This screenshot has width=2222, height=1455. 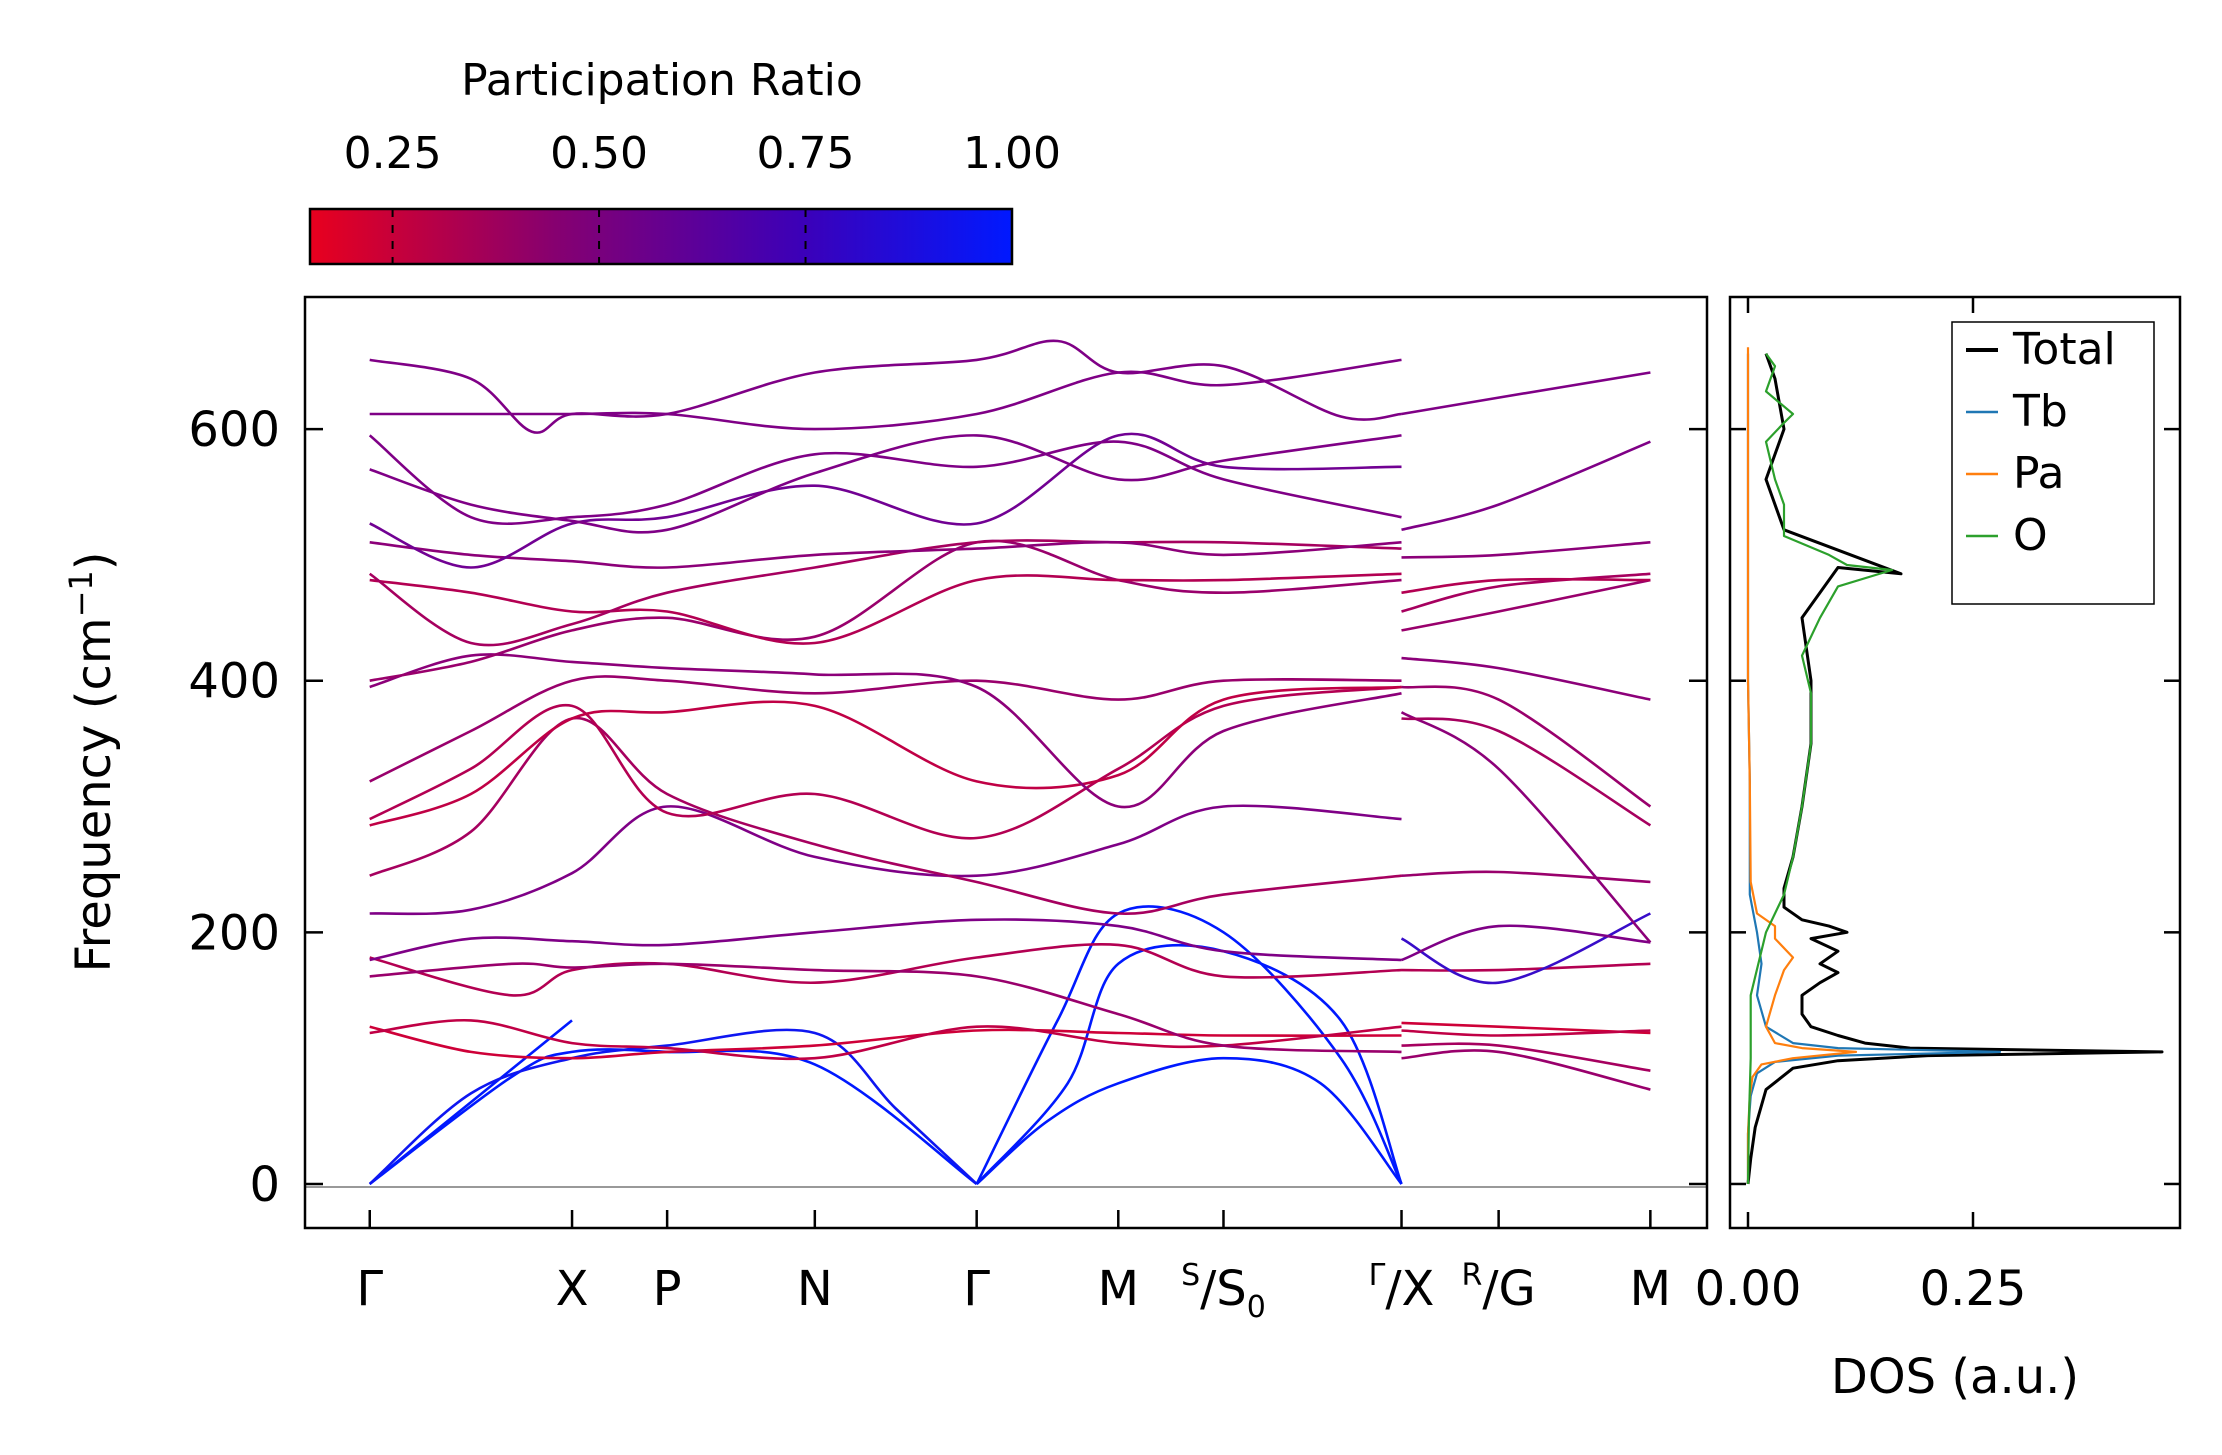 I want to click on k-label: R/G, so click(x=1499, y=1287).